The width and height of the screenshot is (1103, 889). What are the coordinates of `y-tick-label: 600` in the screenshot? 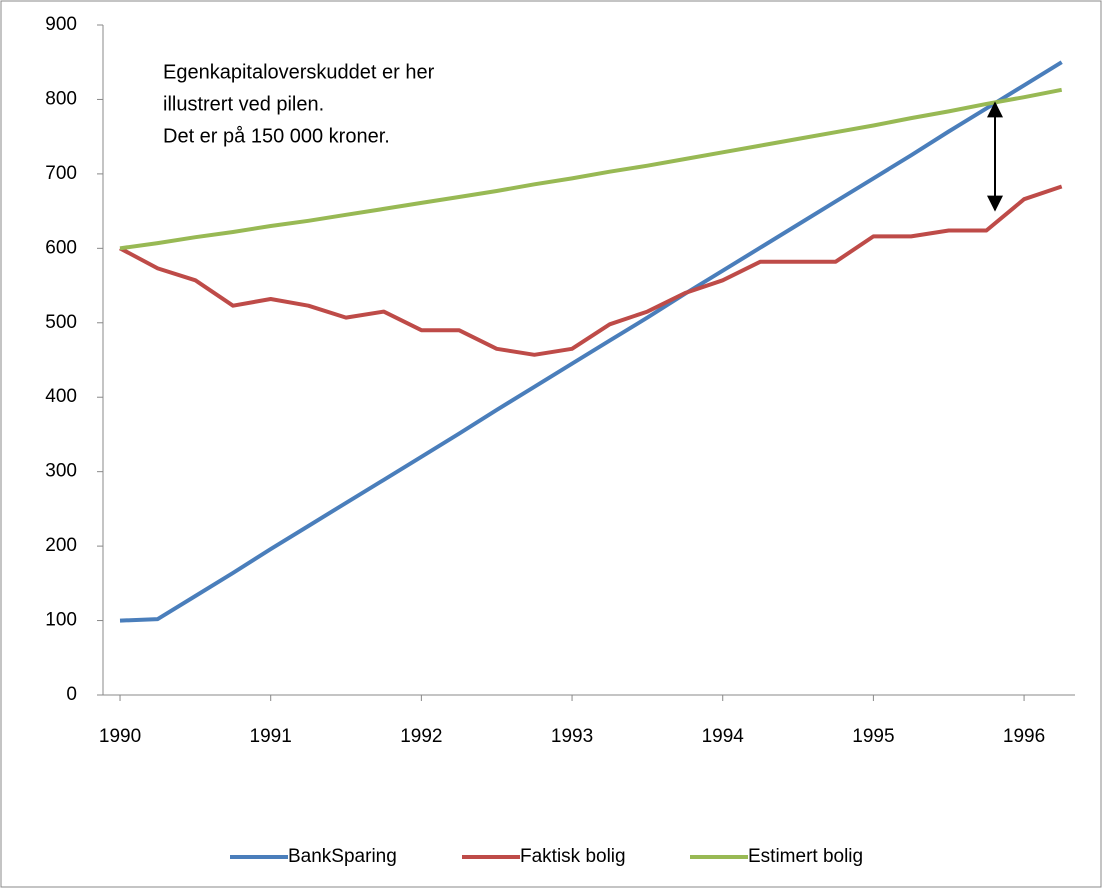 It's located at (61, 247).